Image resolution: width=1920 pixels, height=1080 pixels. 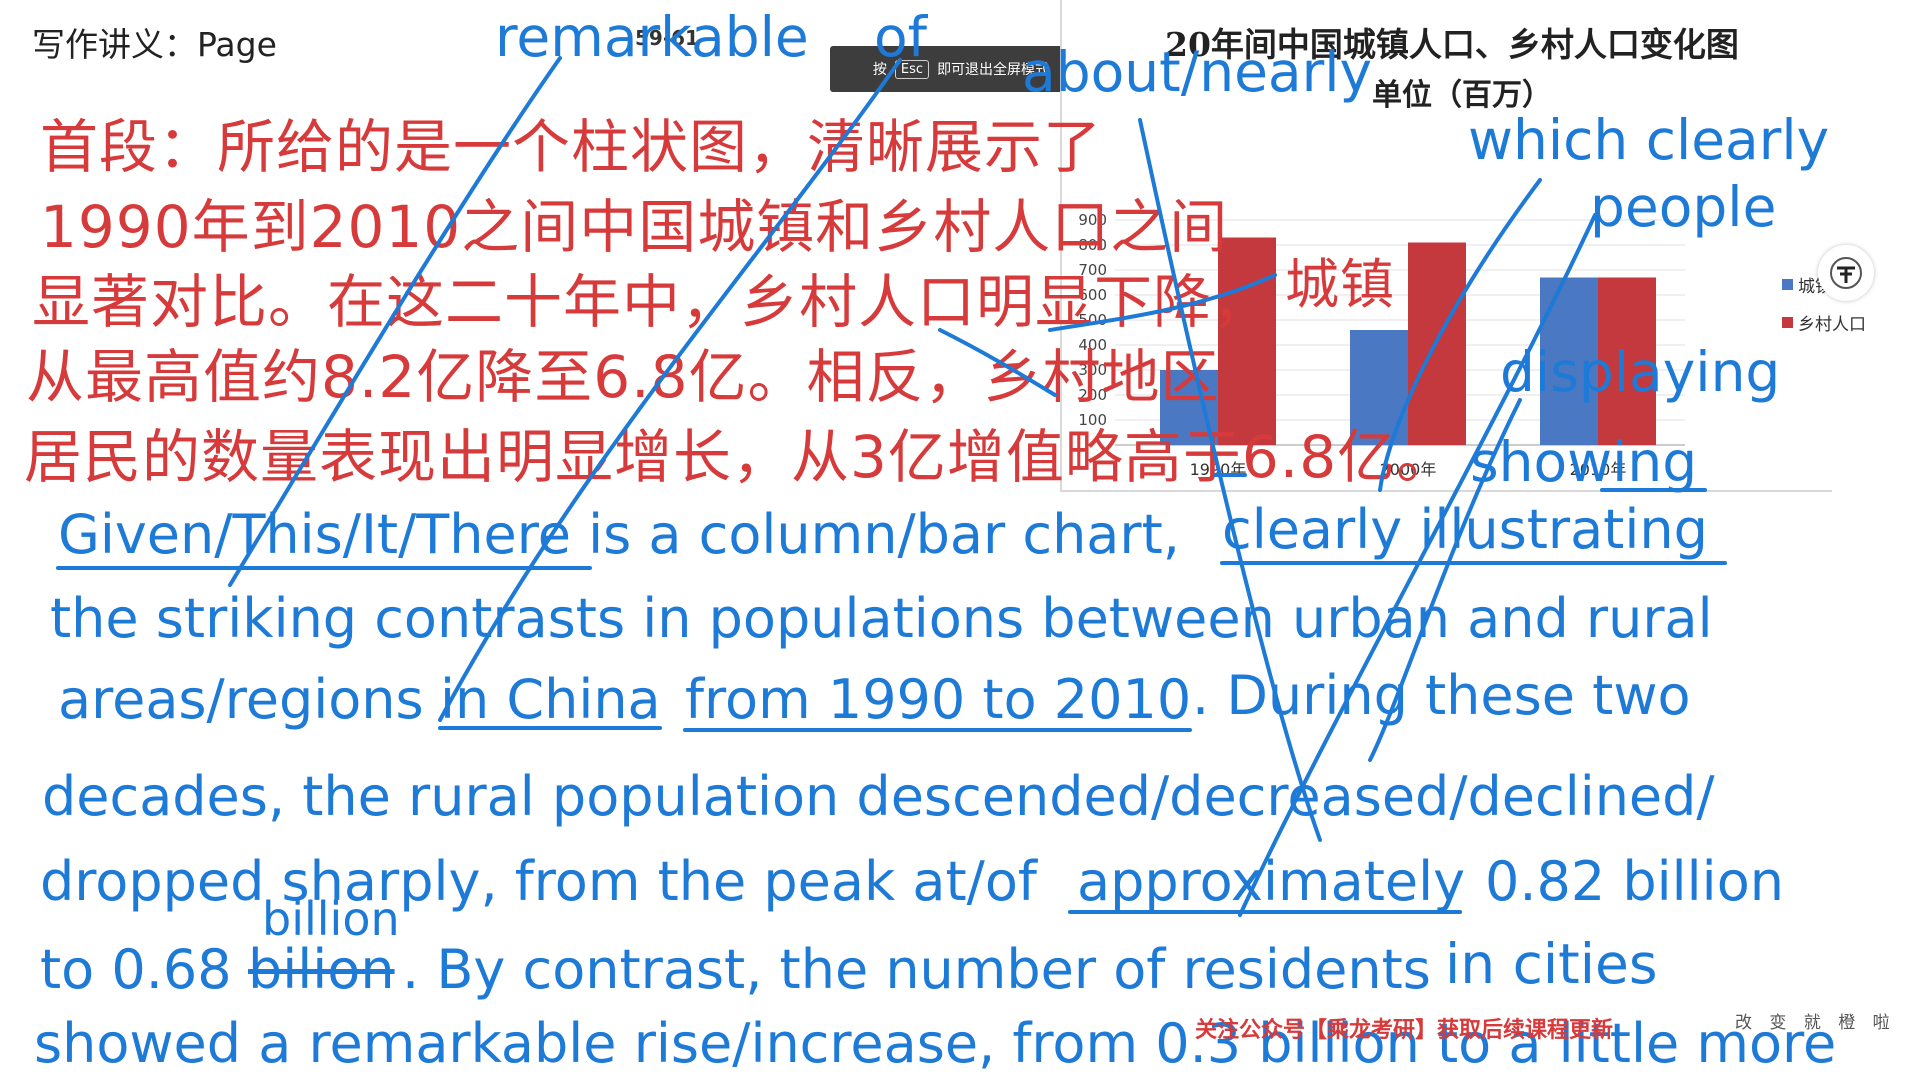 What do you see at coordinates (331, 919) in the screenshot?
I see `hw-billion: billion` at bounding box center [331, 919].